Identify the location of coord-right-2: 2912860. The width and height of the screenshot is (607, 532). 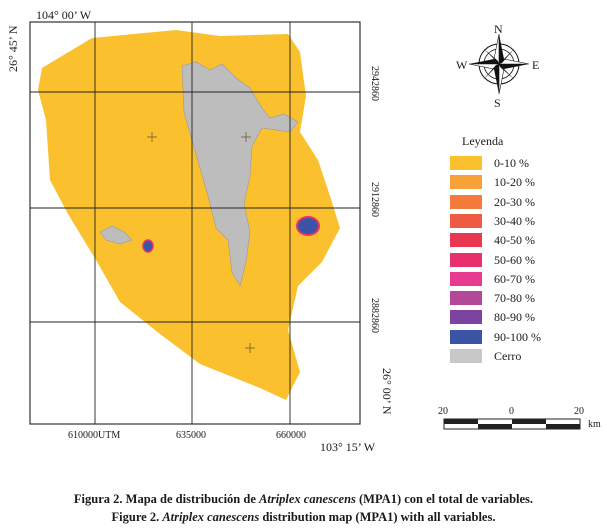
(374, 199).